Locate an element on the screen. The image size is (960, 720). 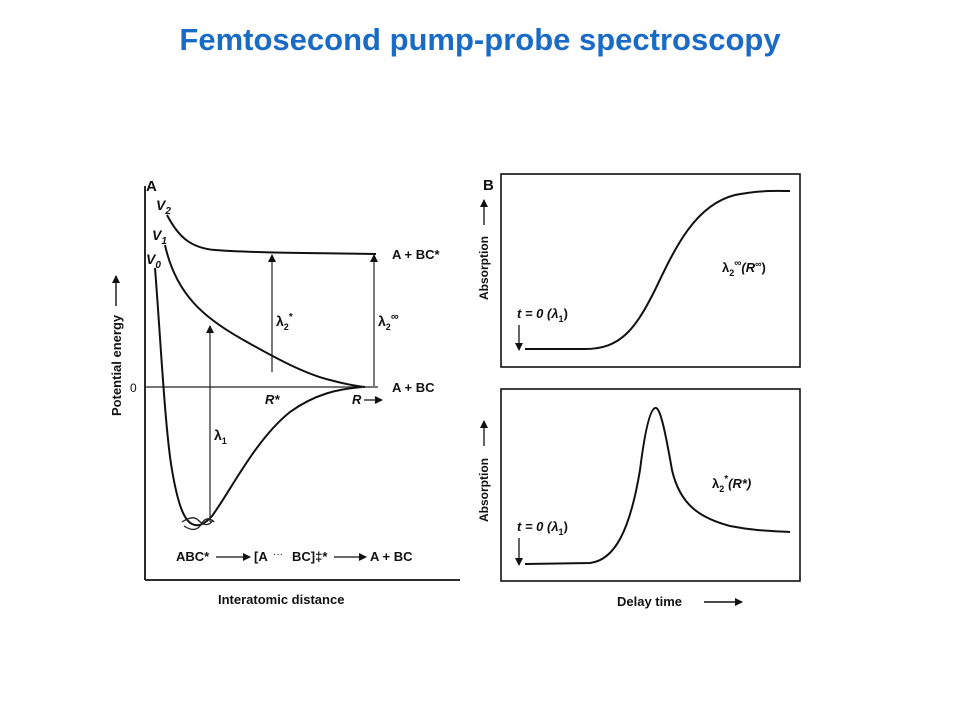
asymptote-lower-label: A + BC is located at coordinates (413, 387).